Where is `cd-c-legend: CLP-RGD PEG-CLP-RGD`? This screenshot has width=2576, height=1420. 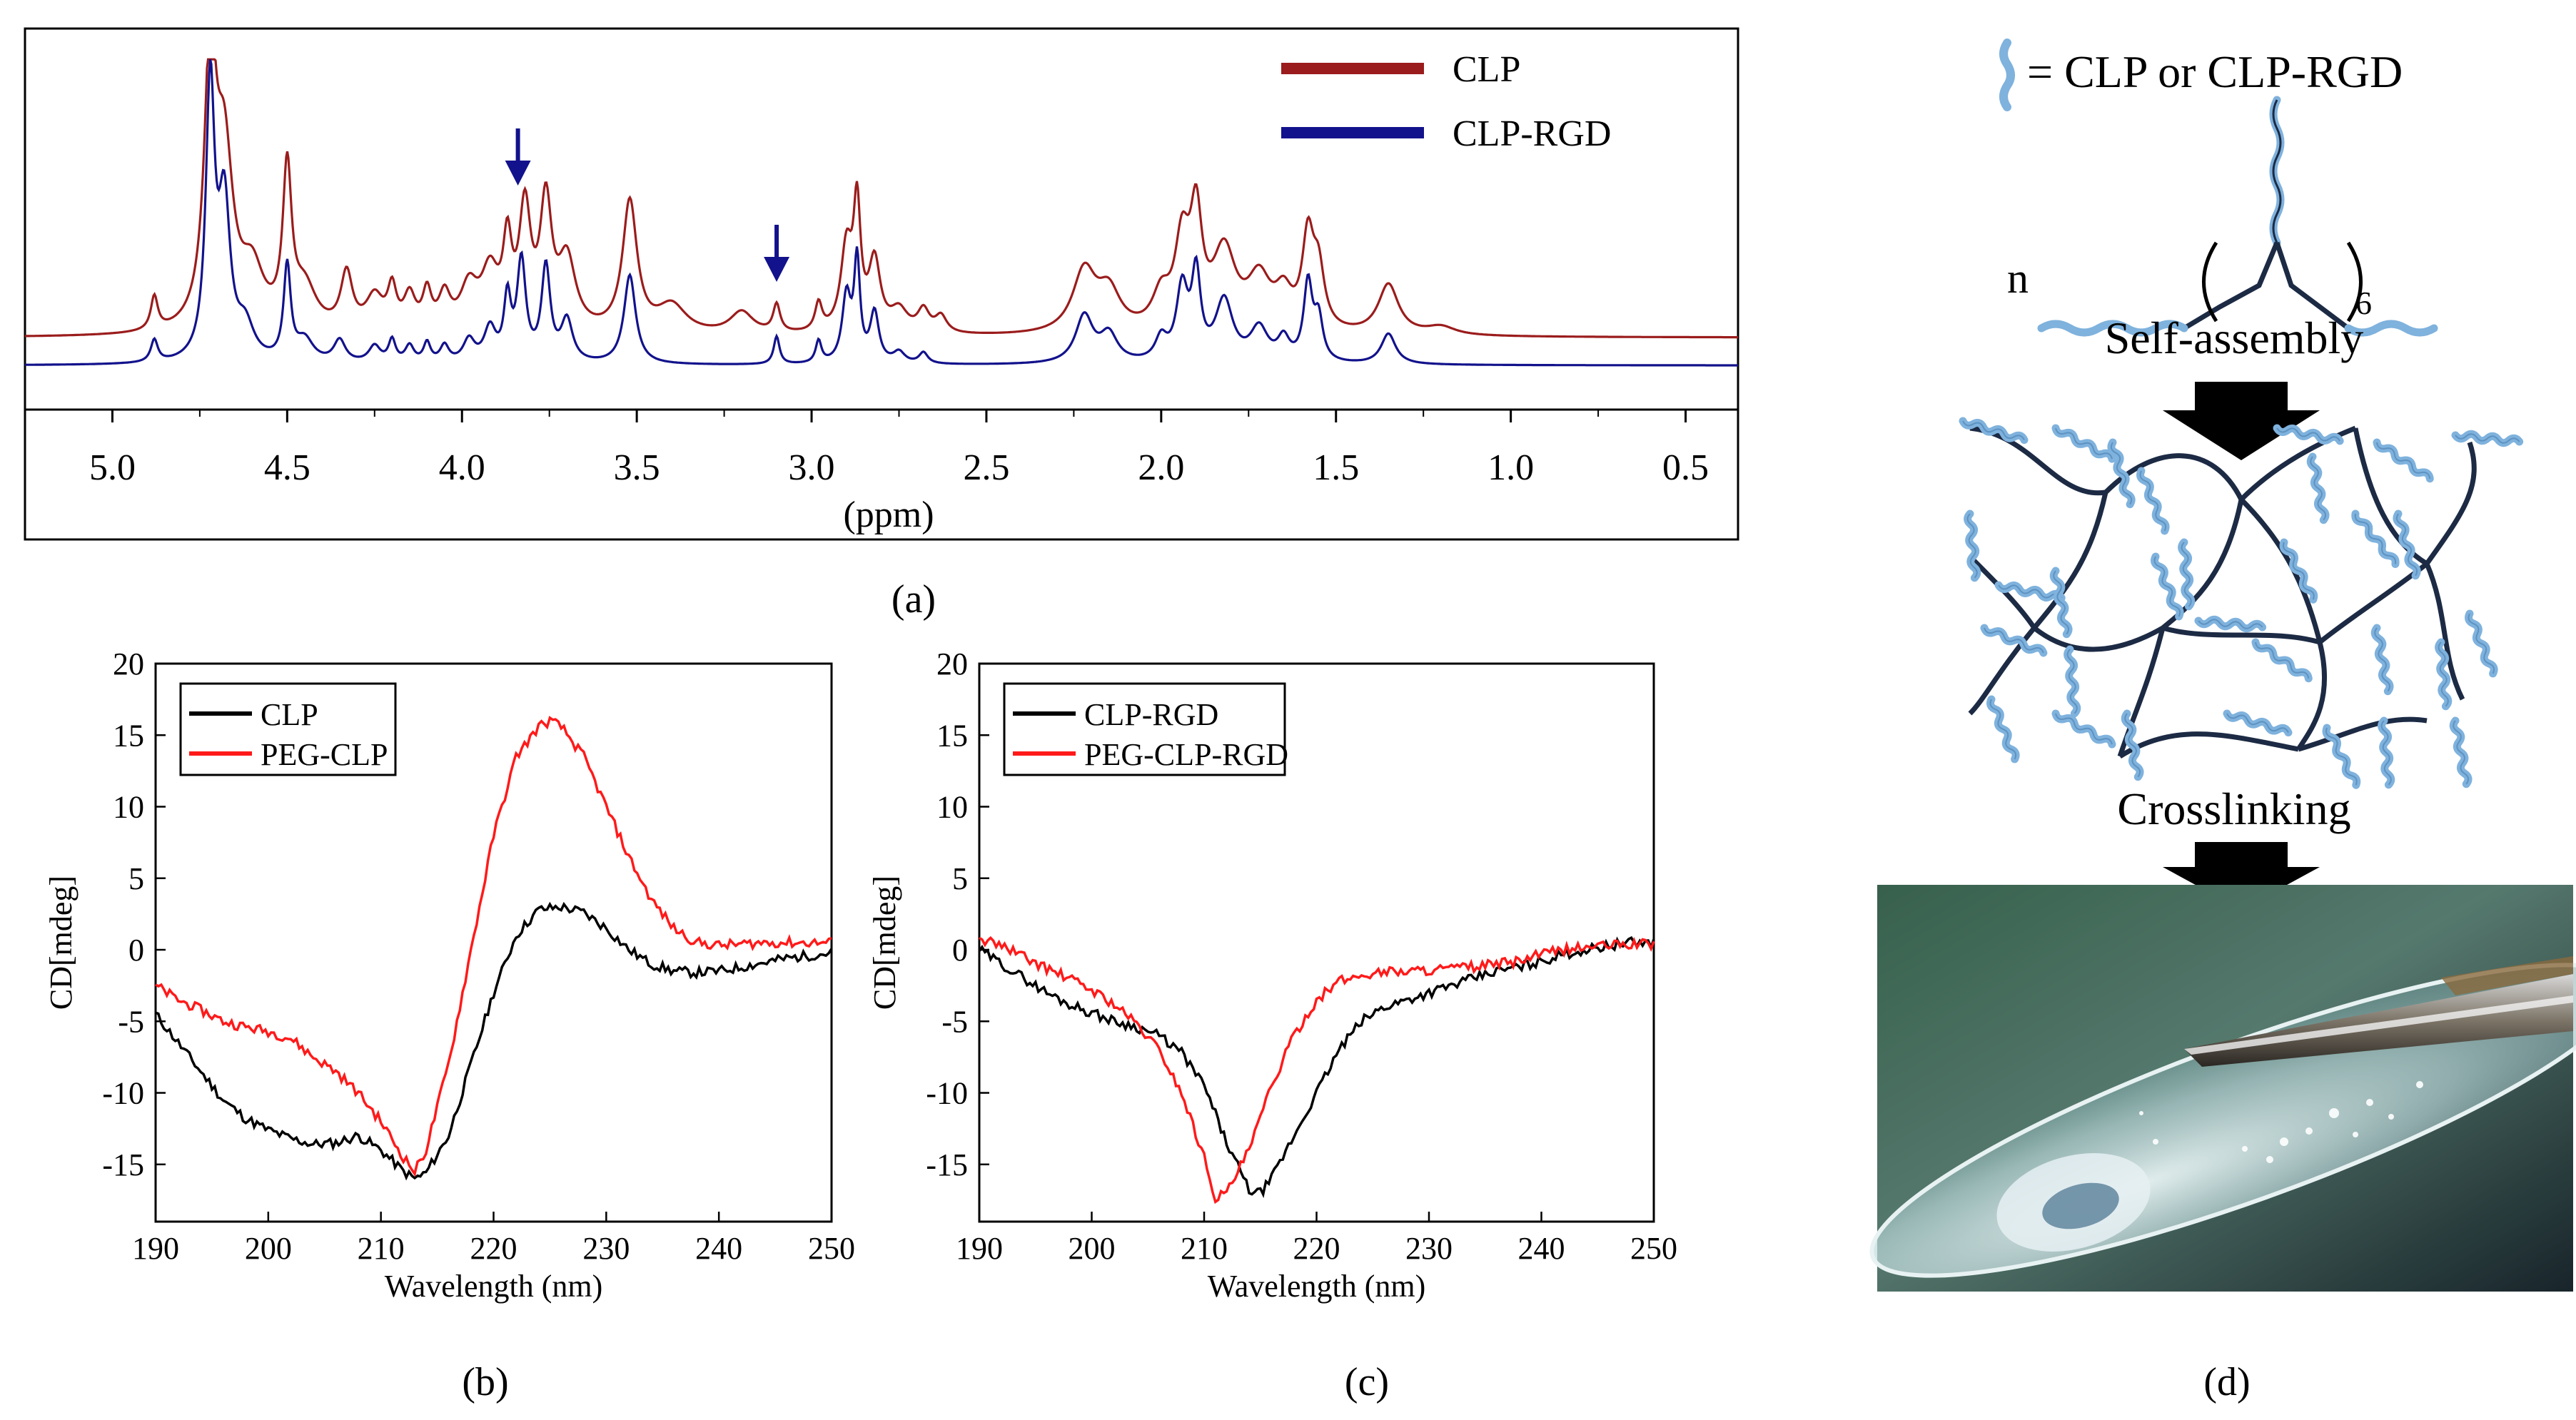
cd-c-legend: CLP-RGD PEG-CLP-RGD is located at coordinates (1145, 729).